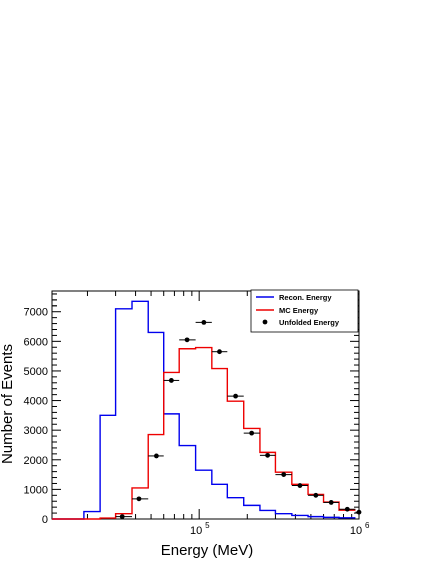 The image size is (436, 564). Describe the element at coordinates (367, 525) in the screenshot. I see `x-tick-label-exponent: 6` at that location.